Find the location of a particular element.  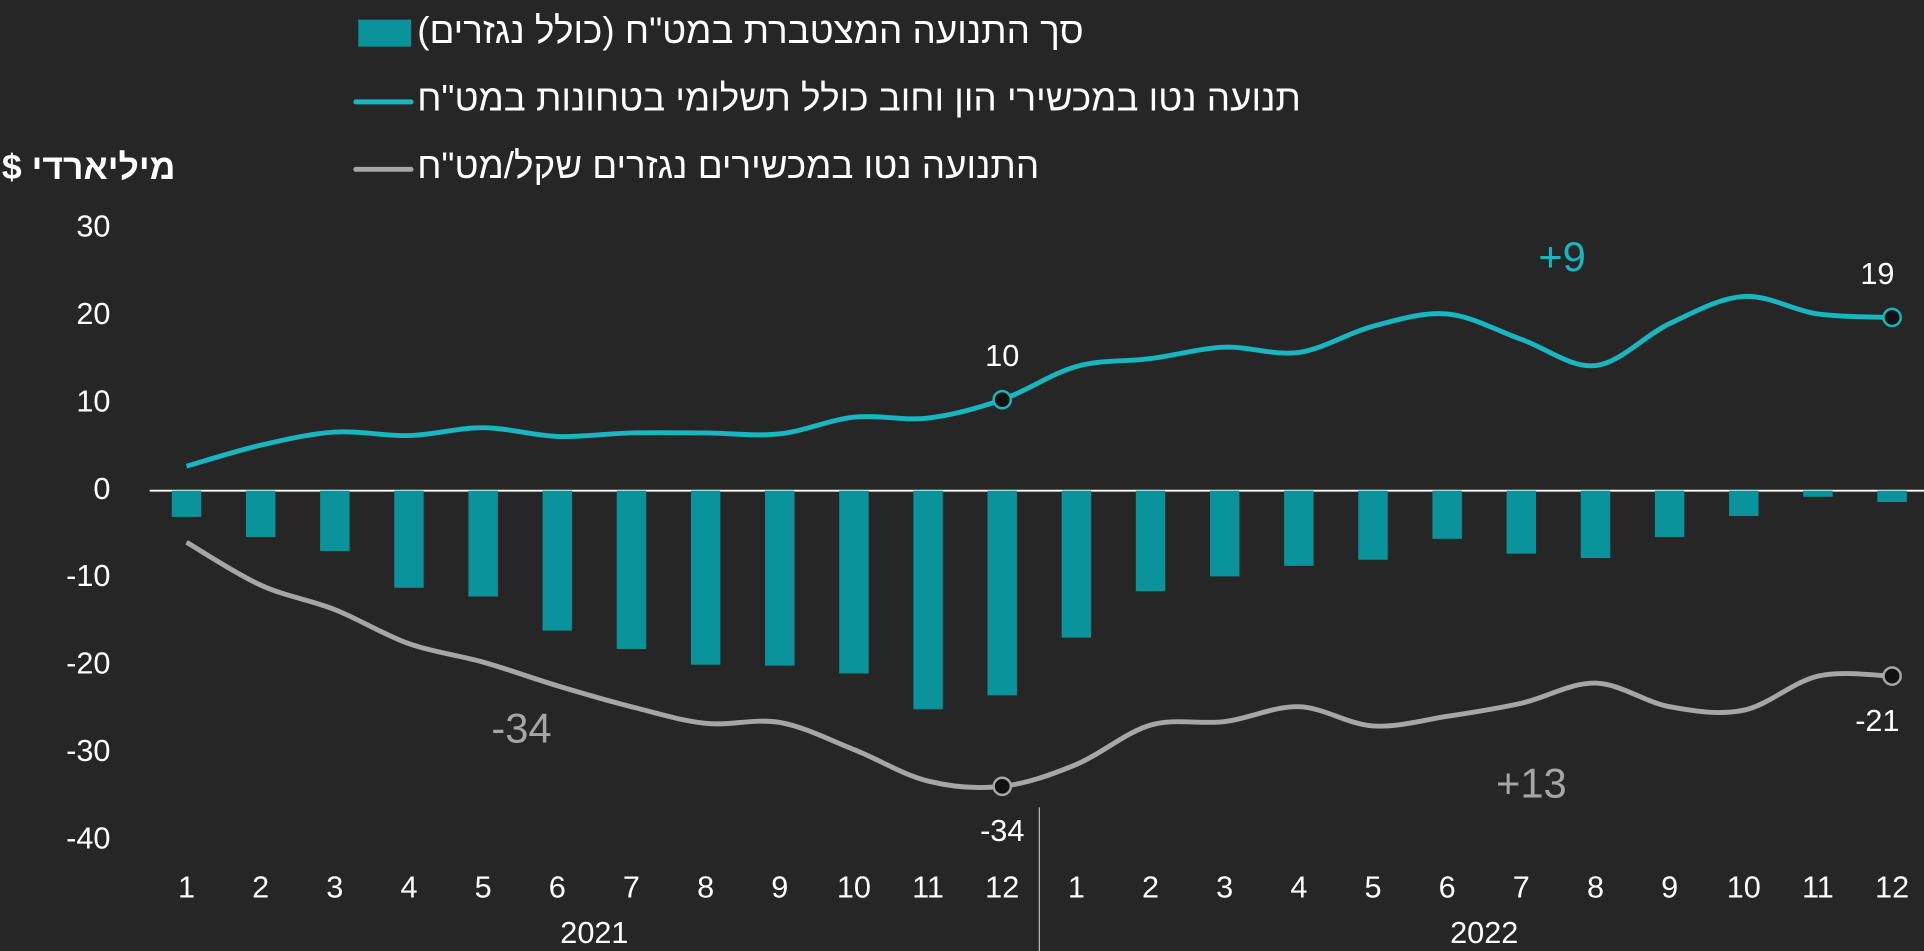

legend-swatch is located at coordinates (385, 33).